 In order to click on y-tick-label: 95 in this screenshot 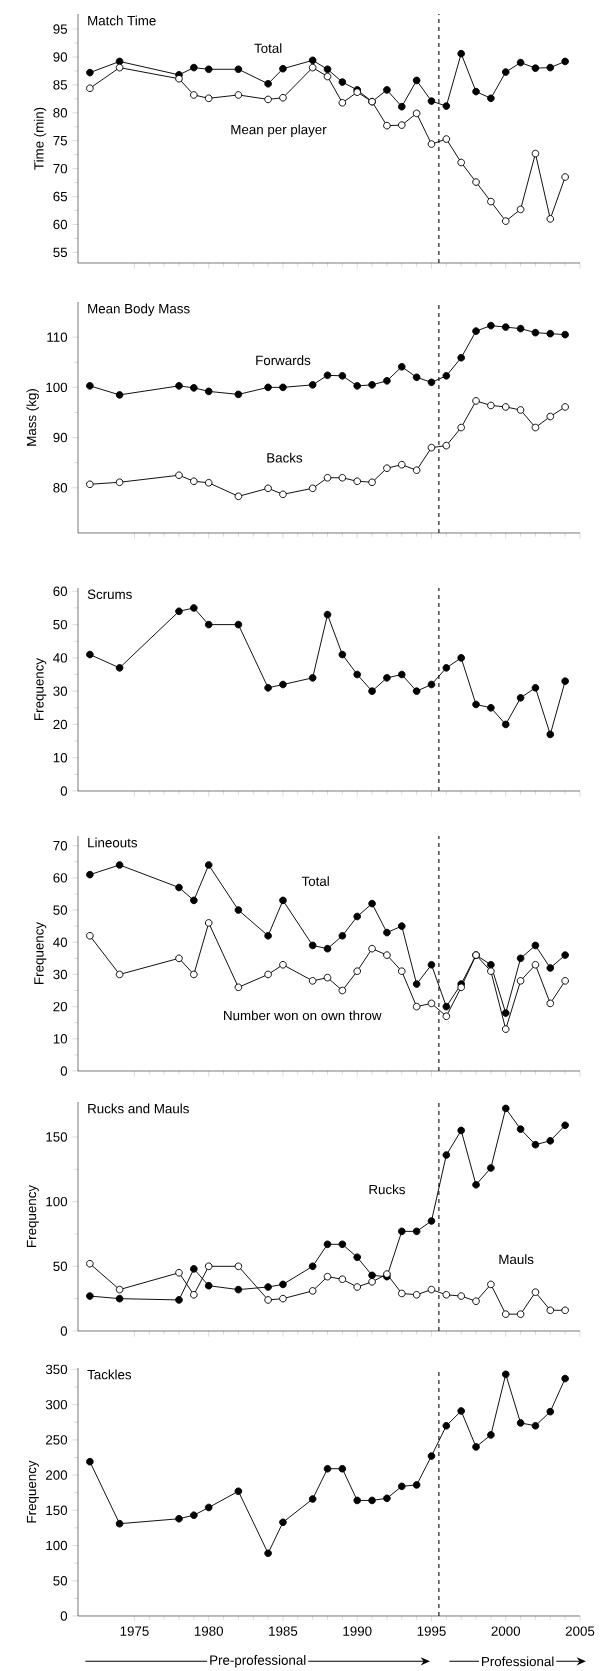, I will do `click(60, 29)`.